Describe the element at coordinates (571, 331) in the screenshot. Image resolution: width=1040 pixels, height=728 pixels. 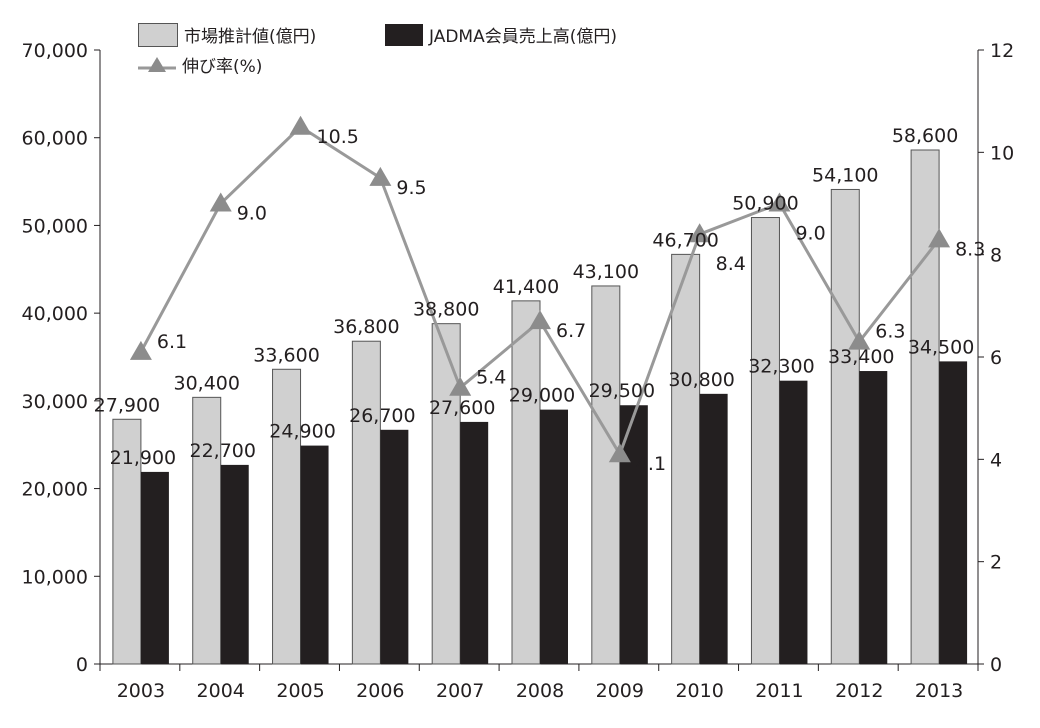
I see `growth-label: 6.7` at that location.